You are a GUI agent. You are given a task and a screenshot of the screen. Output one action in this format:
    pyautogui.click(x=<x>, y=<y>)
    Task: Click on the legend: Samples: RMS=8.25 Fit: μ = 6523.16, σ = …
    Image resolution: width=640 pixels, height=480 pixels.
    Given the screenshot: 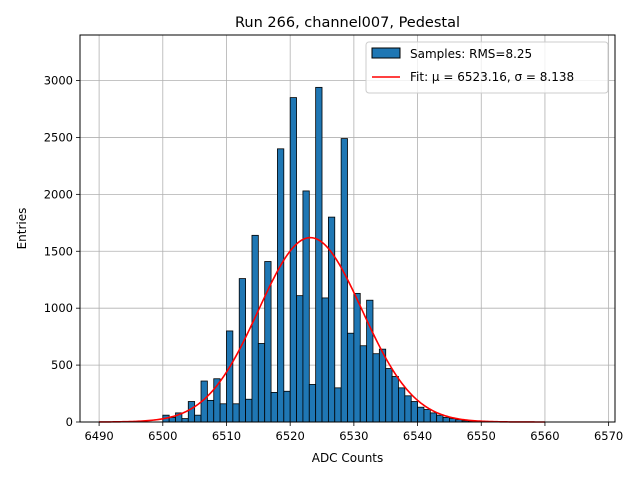 What is the action you would take?
    pyautogui.click(x=487, y=67)
    